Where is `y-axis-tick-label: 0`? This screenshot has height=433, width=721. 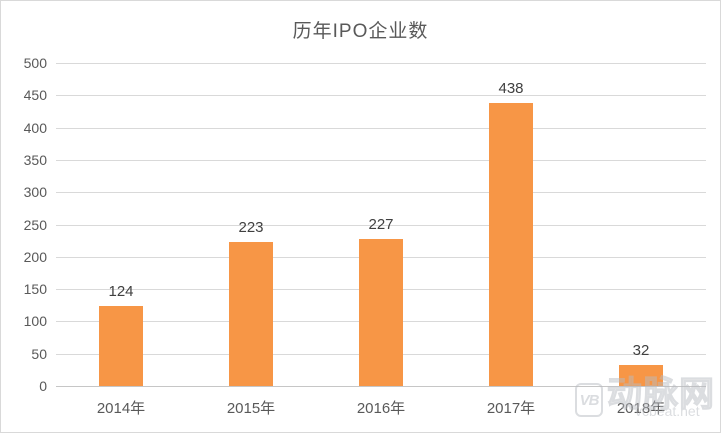 y-axis-tick-label: 0 is located at coordinates (43, 386).